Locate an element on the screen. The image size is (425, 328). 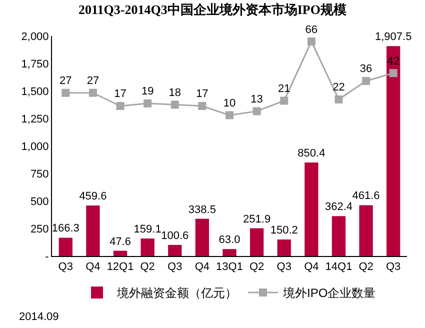
data-label: 10 is located at coordinates (229, 103).